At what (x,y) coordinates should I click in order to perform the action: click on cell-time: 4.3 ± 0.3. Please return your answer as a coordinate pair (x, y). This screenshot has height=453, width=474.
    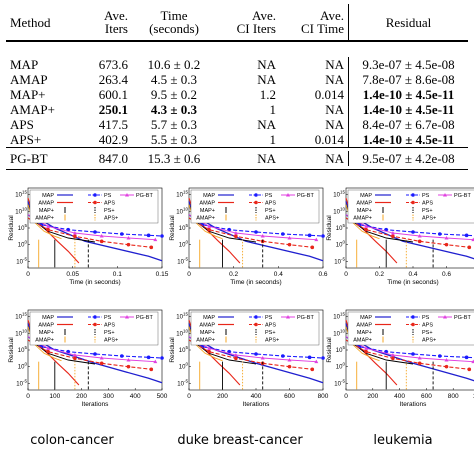
    Looking at the image, I should click on (174, 109).